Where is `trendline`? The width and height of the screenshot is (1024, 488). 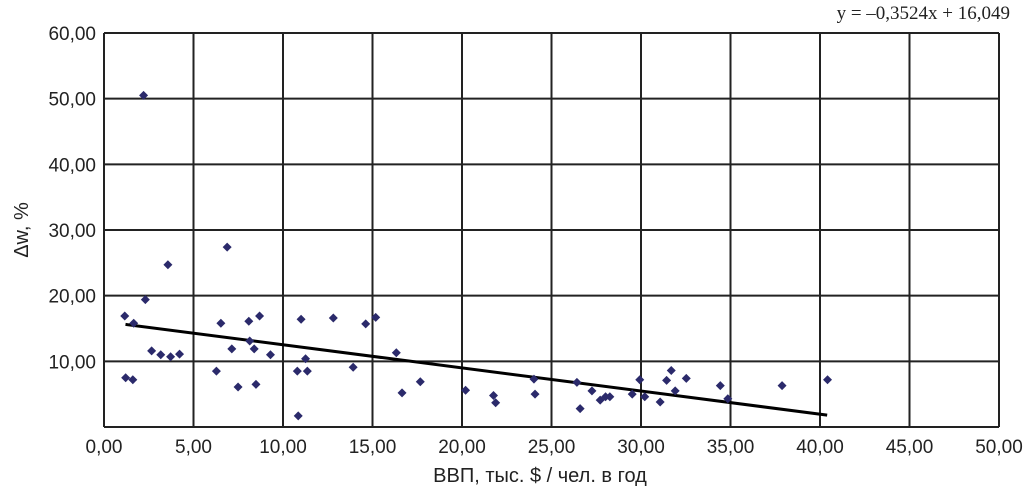 trendline is located at coordinates (476, 369).